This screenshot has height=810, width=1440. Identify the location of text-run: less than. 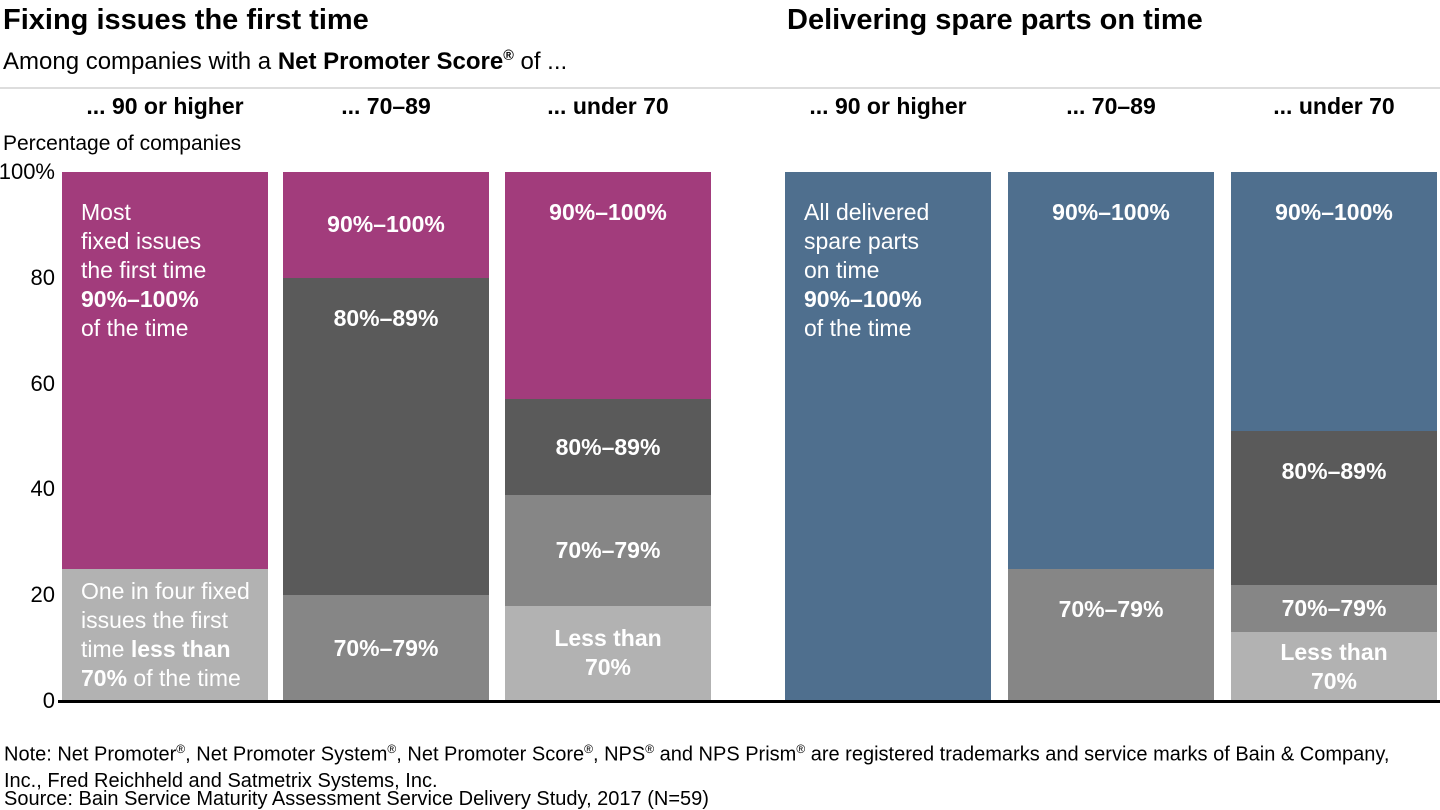
(180, 648).